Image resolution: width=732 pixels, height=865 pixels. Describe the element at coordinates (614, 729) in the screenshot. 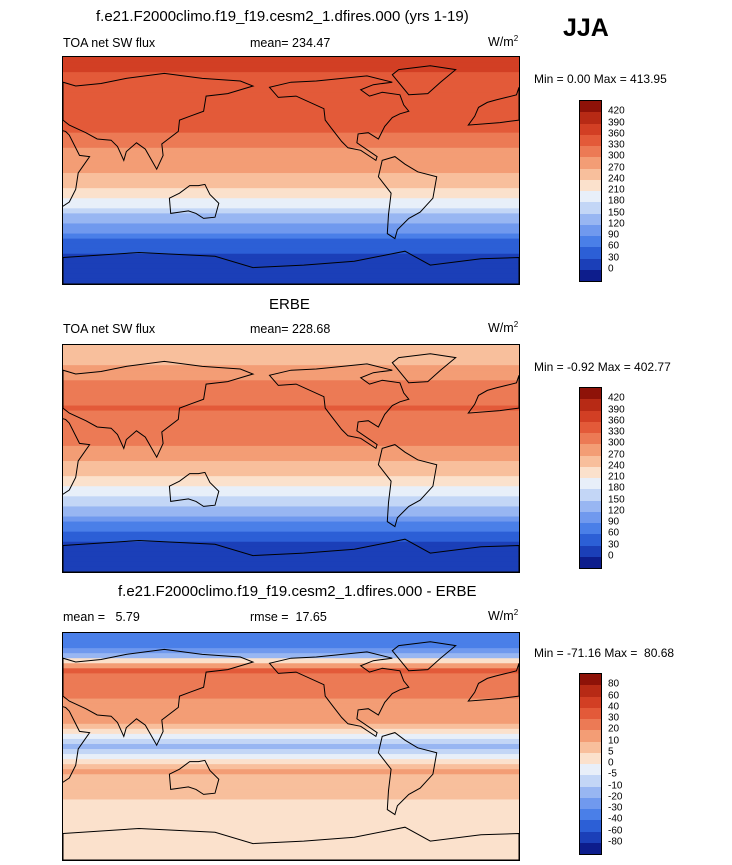

I see `colorbar-tick-label: 20` at that location.